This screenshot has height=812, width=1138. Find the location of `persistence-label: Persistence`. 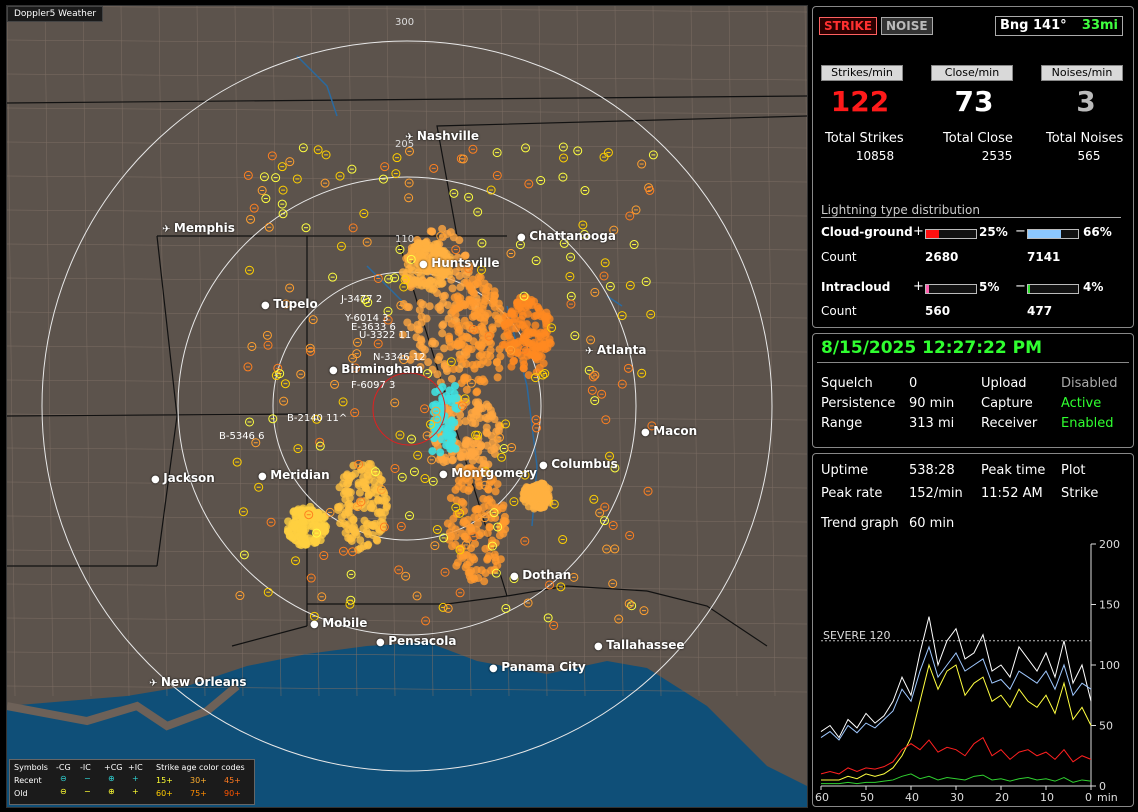

persistence-label: Persistence is located at coordinates (858, 403).